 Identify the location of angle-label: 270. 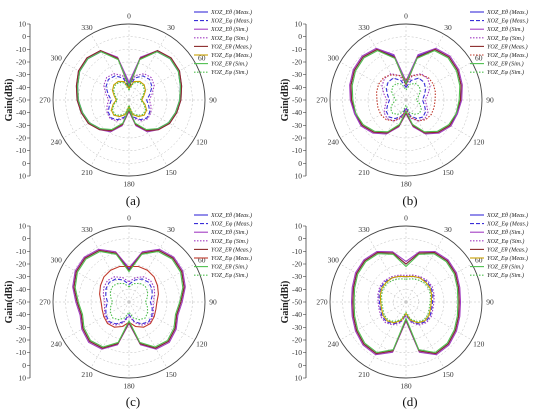
(322, 100).